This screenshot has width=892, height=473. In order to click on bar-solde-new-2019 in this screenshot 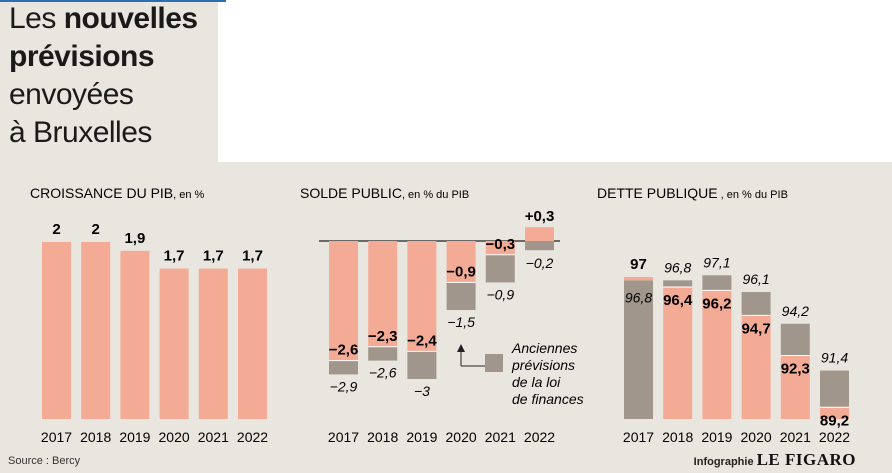, I will do `click(422, 296)`.